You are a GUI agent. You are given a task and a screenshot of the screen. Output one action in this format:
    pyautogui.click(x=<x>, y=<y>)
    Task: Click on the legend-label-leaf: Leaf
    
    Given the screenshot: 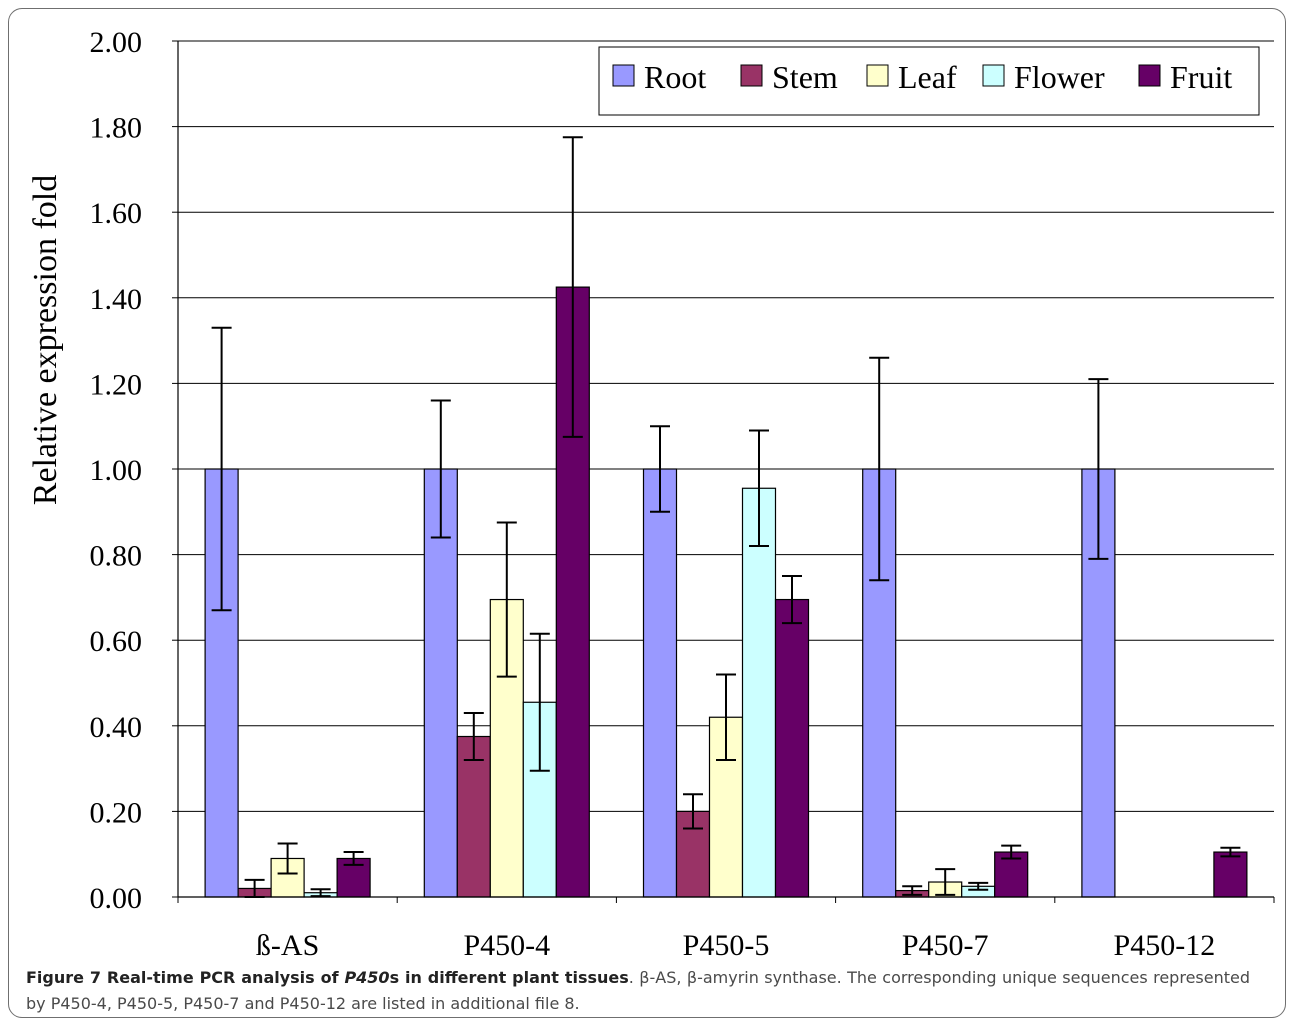 What is the action you would take?
    pyautogui.click(x=927, y=77)
    